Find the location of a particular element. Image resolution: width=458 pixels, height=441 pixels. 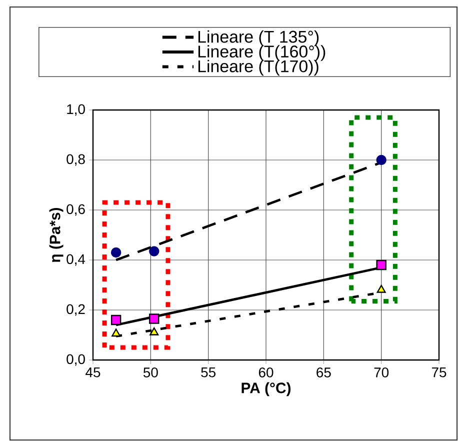

x-tick-label: 50 is located at coordinates (150, 373).